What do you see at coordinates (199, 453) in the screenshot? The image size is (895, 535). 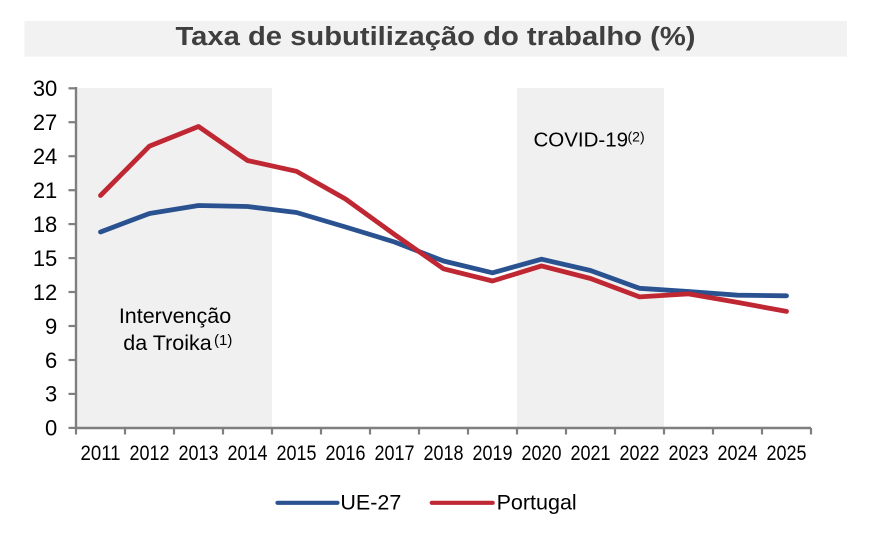 I see `svg-text: 2013` at bounding box center [199, 453].